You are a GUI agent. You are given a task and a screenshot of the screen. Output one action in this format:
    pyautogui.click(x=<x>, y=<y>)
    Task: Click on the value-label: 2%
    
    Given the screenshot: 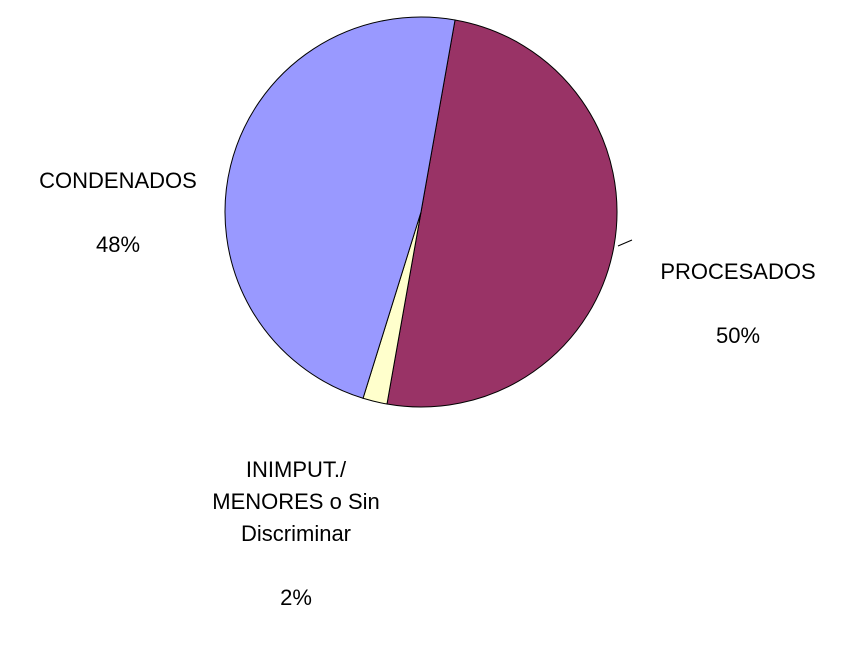 What is the action you would take?
    pyautogui.click(x=296, y=597)
    